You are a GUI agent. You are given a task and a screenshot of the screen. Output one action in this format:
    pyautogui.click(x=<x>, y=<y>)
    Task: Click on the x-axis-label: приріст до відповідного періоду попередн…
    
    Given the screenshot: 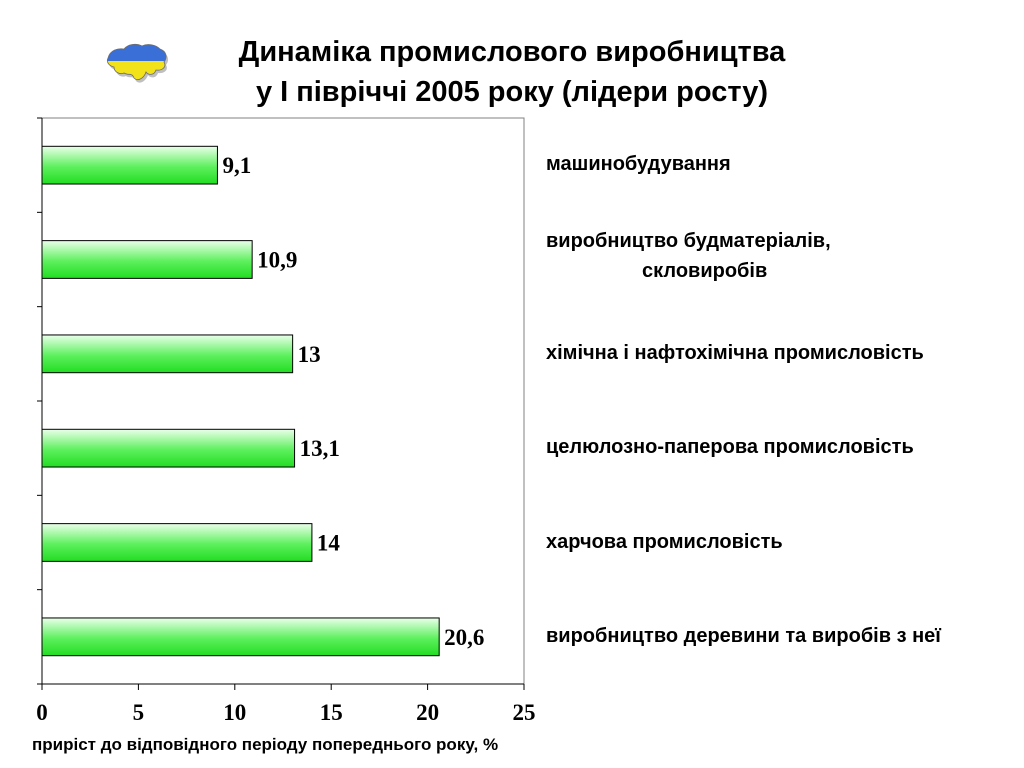 What is the action you would take?
    pyautogui.click(x=265, y=744)
    